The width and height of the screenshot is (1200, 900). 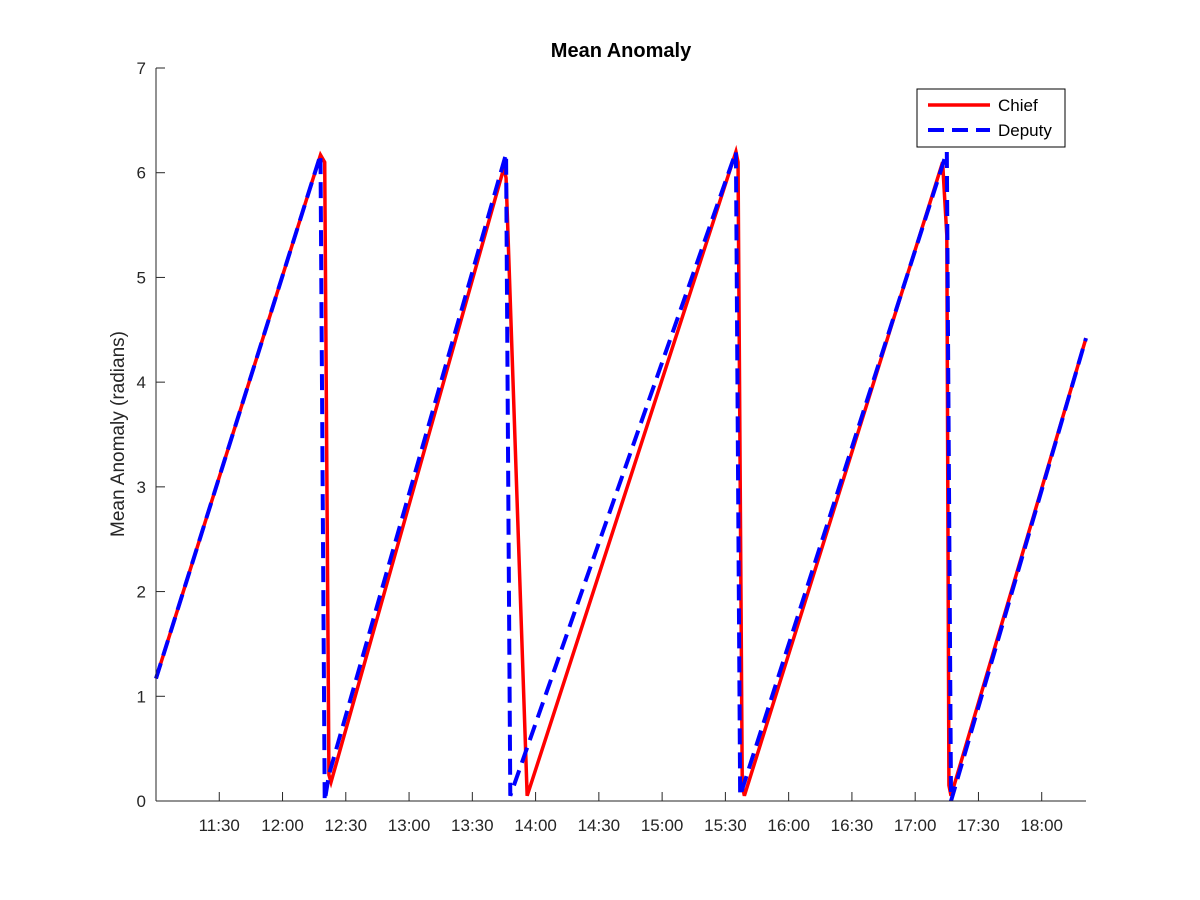 I want to click on legend: Chief Deputy, so click(x=991, y=118).